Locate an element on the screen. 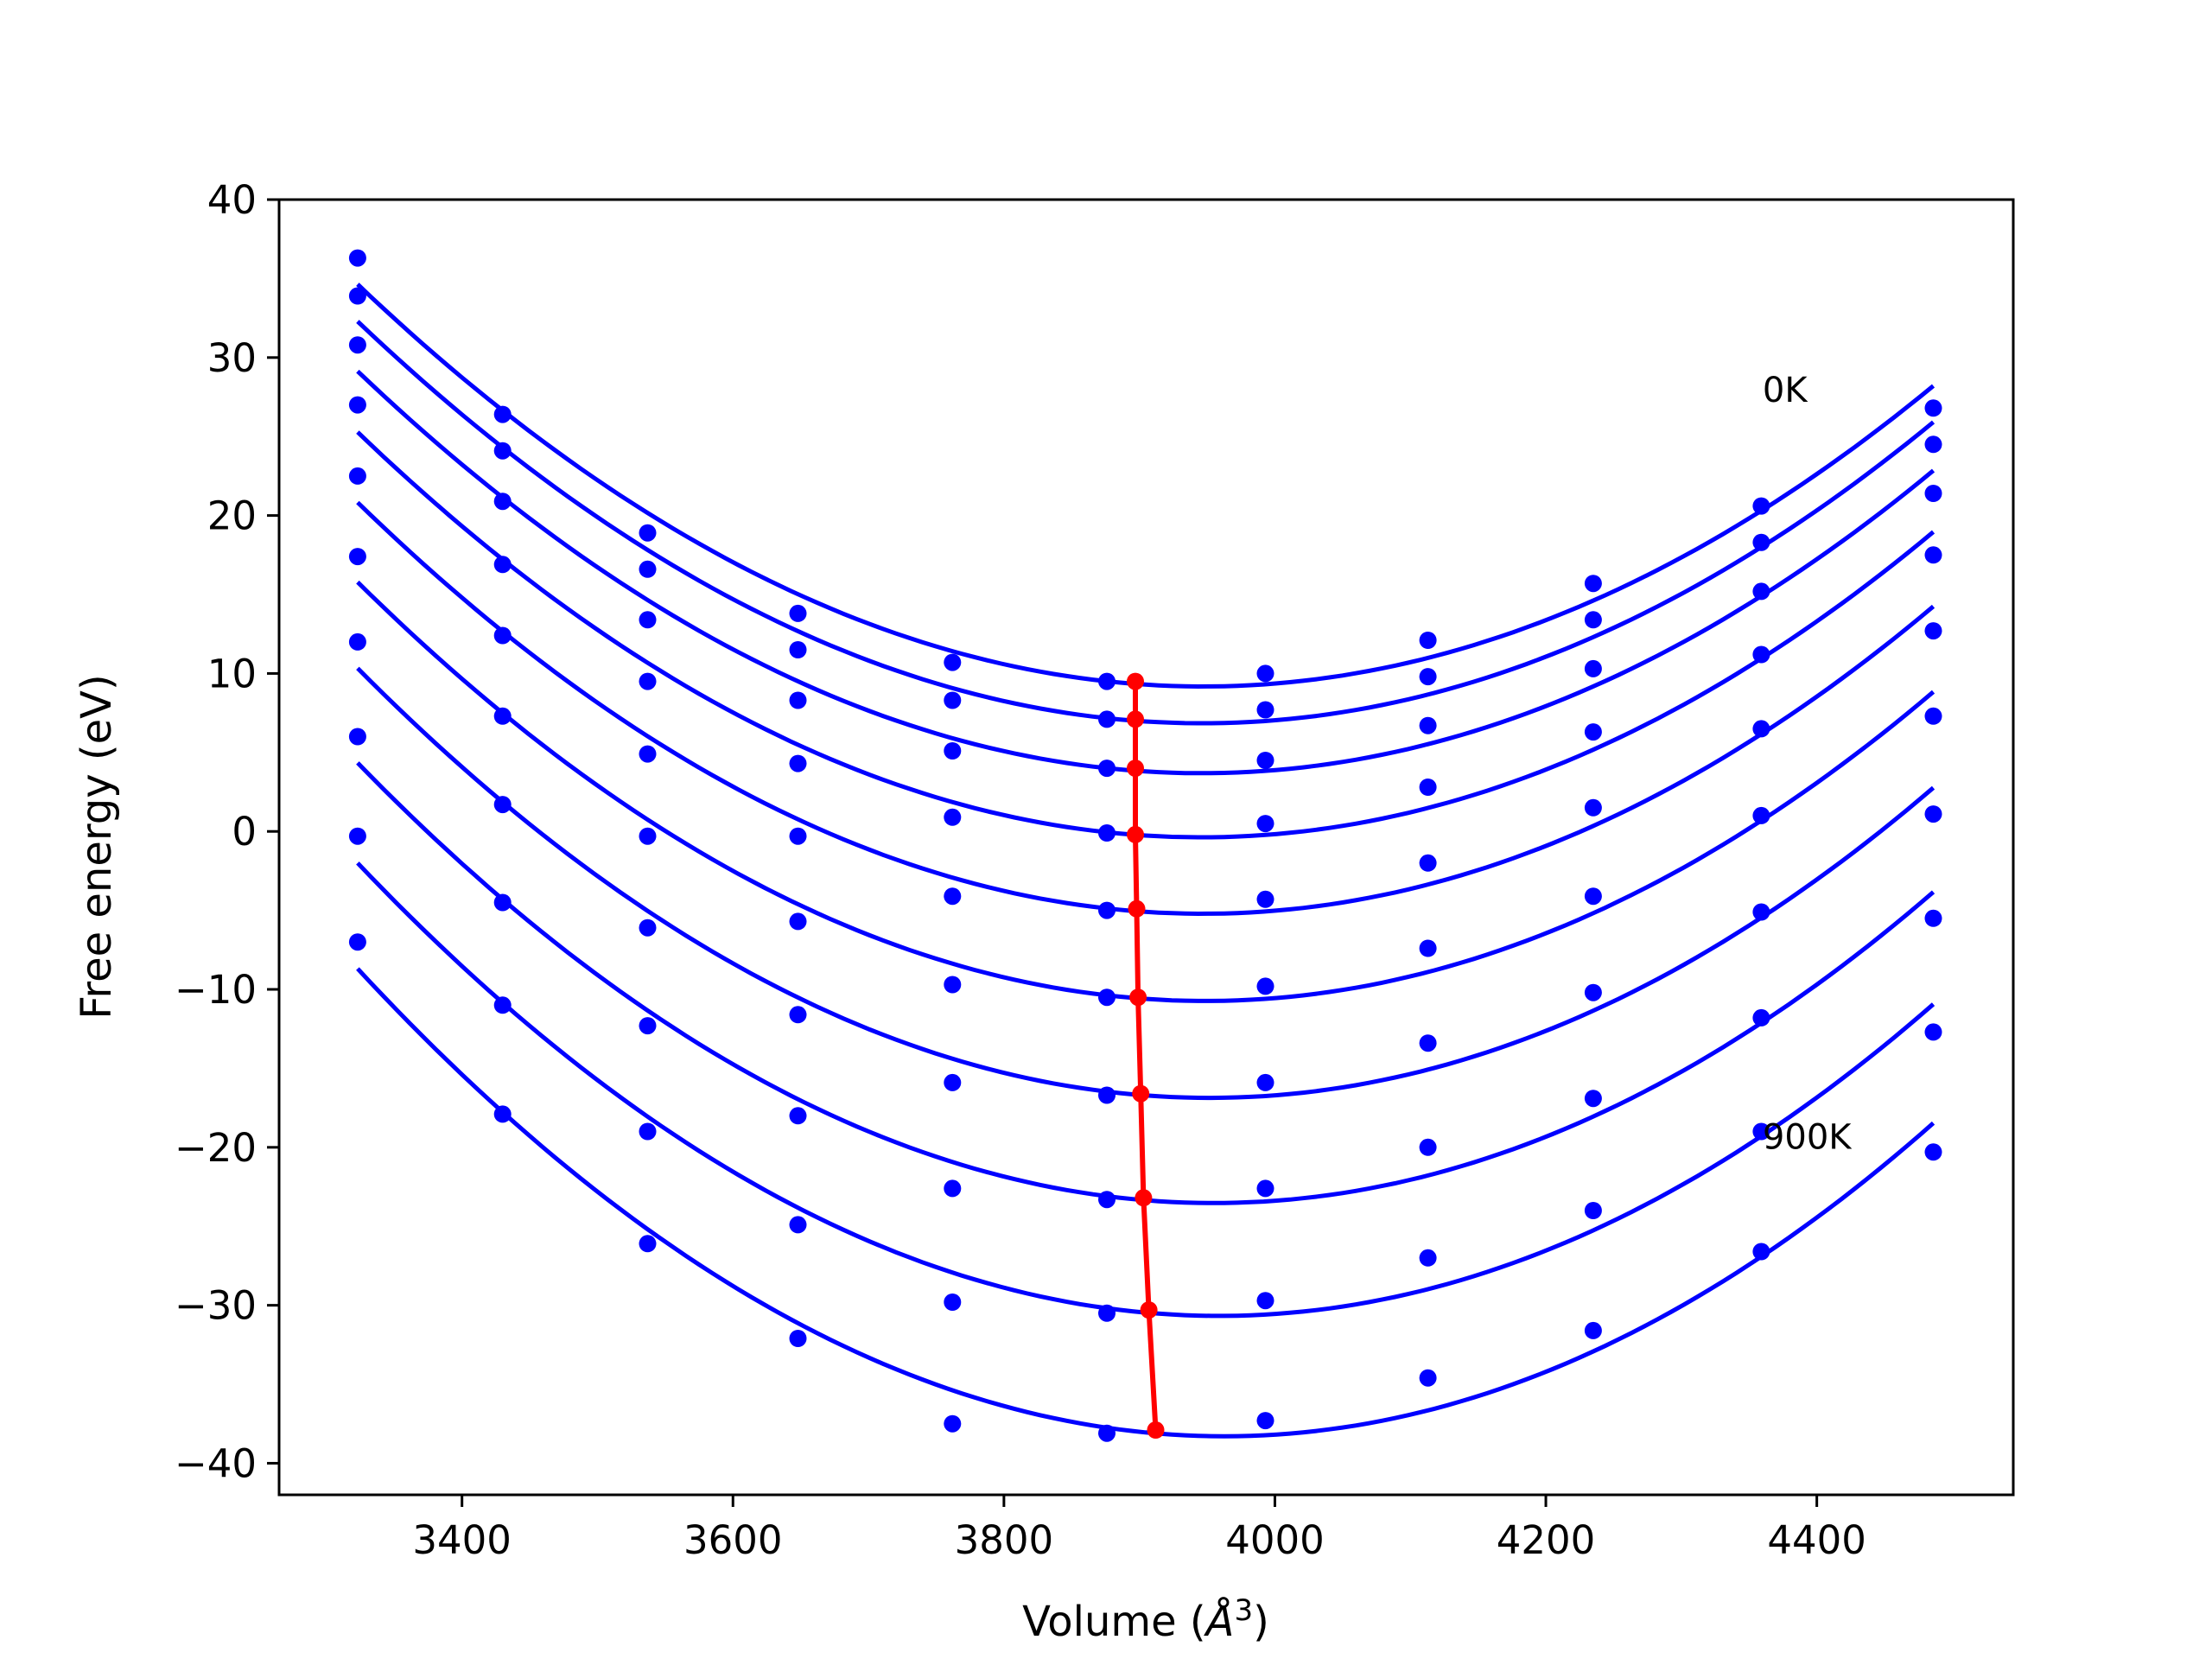 This screenshot has width=2212, height=1659. y-tick-label: −40 is located at coordinates (216, 1463).